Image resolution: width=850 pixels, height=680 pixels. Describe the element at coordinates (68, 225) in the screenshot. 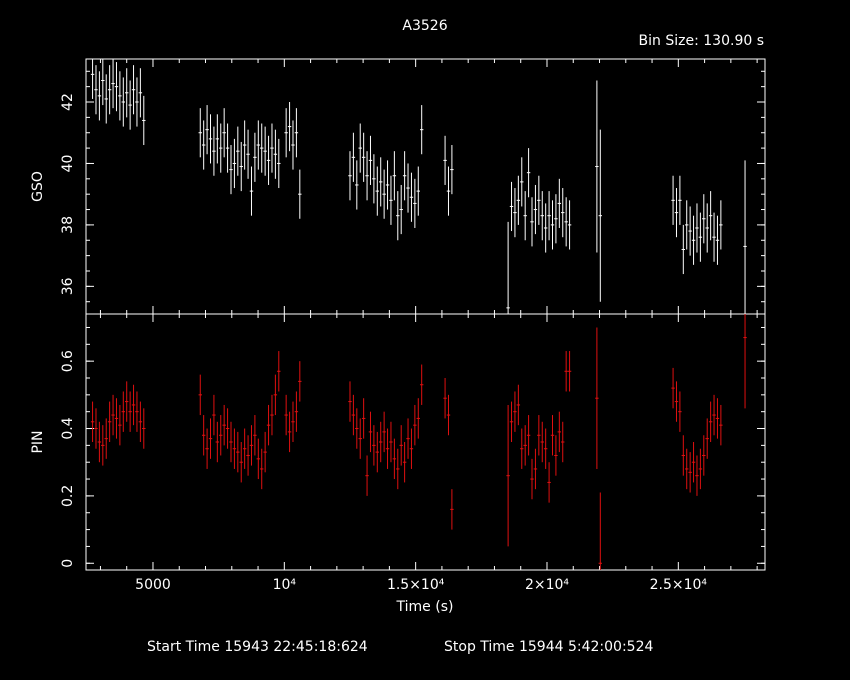

I see `gso-y-tick-label: 38` at that location.